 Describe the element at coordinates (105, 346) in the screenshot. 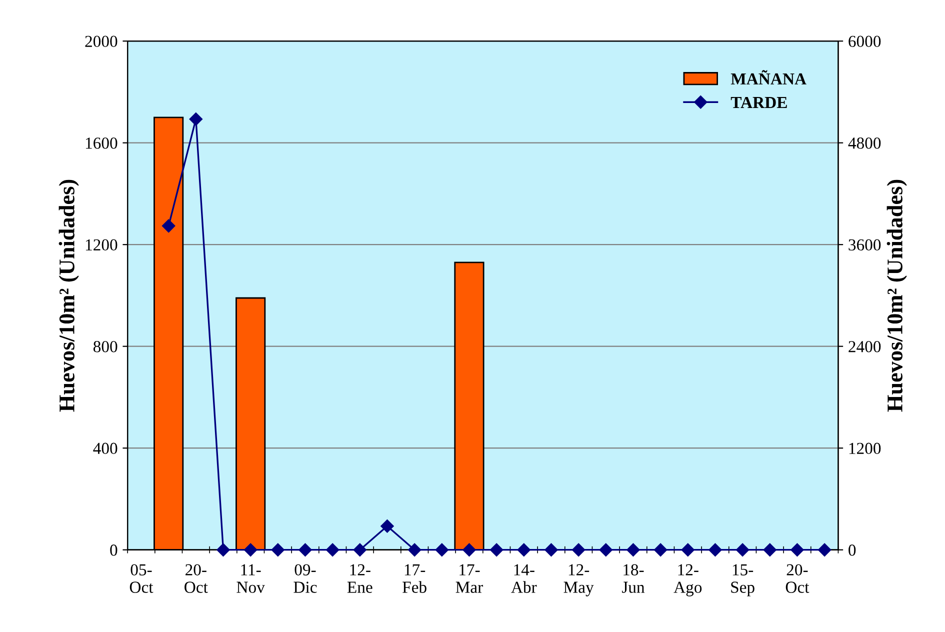

I see `y-tick-label: 800` at that location.